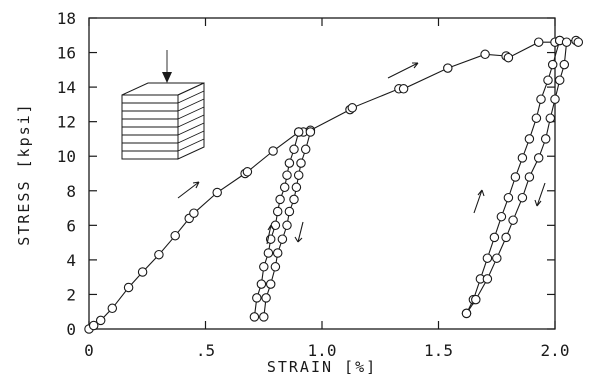 The width and height of the screenshot is (613, 380). Describe the element at coordinates (71, 225) in the screenshot. I see `y-tick-label: 6` at that location.